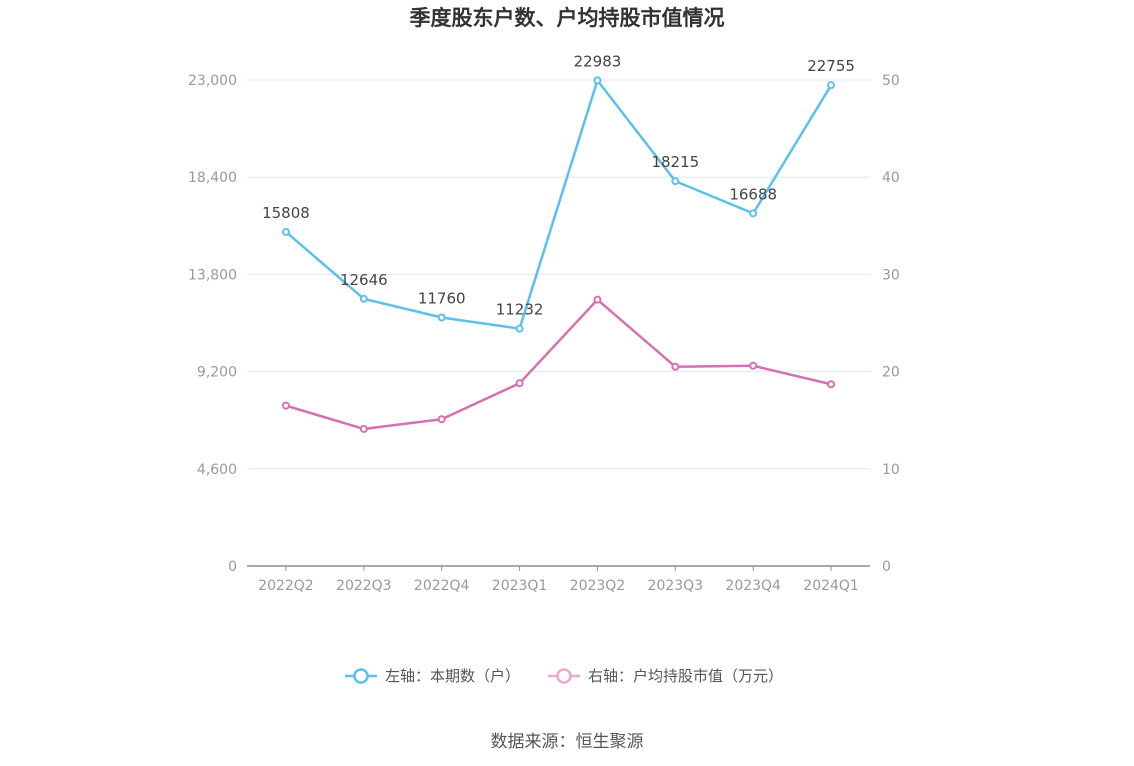  I want to click on data-source: 数据来源：恒生聚源, so click(567, 742).